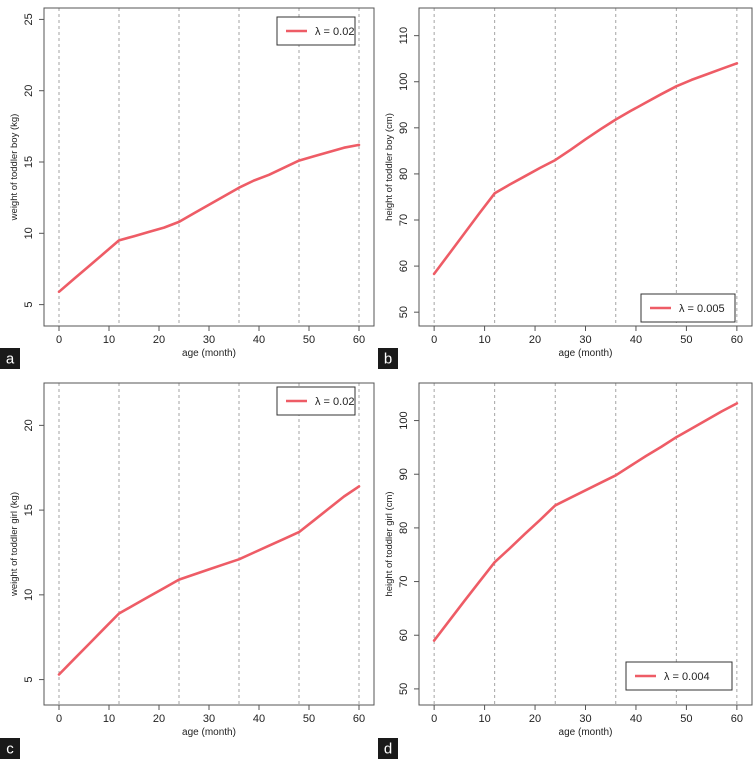 Image resolution: width=756 pixels, height=765 pixels. I want to click on panel-label: a, so click(10, 359).